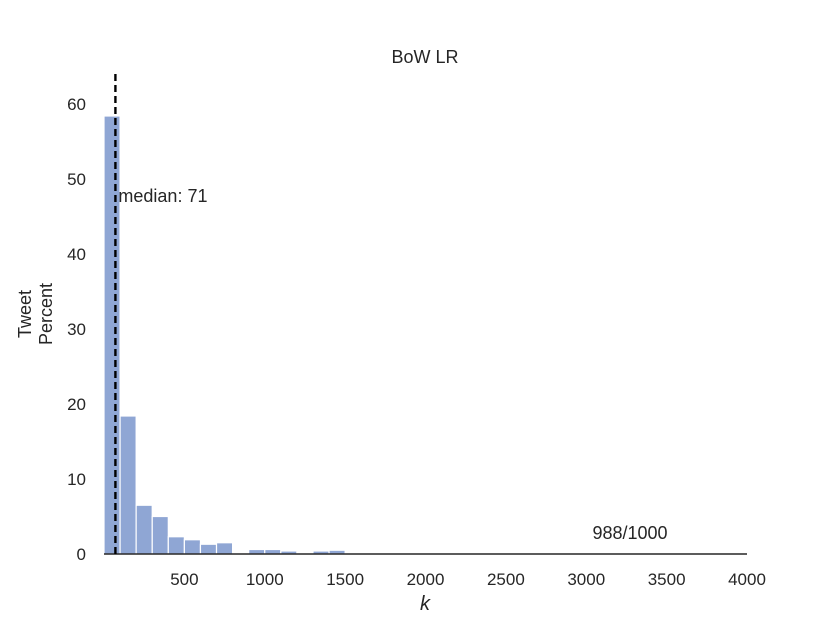  I want to click on y-tick-label-3: 30, so click(76, 329).